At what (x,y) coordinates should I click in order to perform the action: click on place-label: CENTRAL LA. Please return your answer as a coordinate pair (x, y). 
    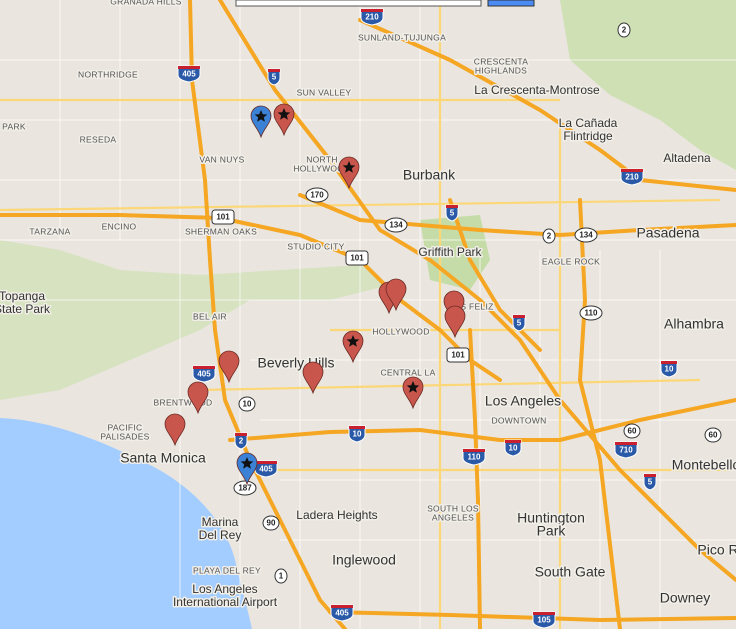
    Looking at the image, I should click on (407, 372).